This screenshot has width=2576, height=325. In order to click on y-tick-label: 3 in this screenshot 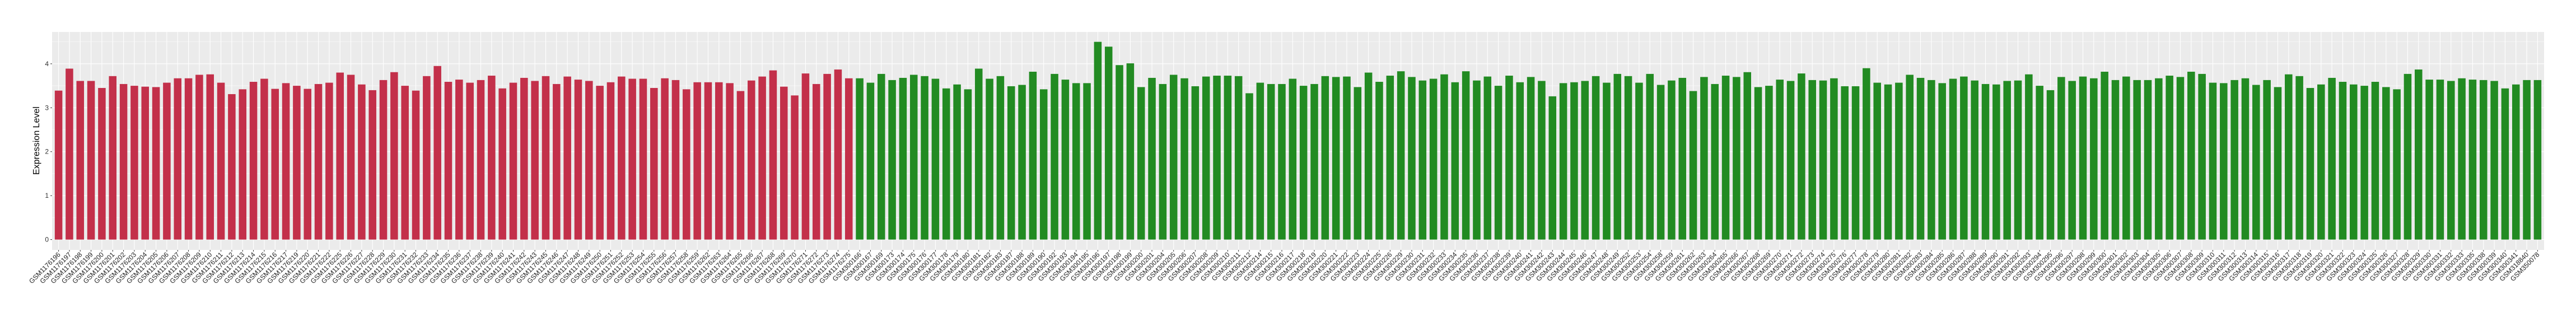, I will do `click(47, 108)`.